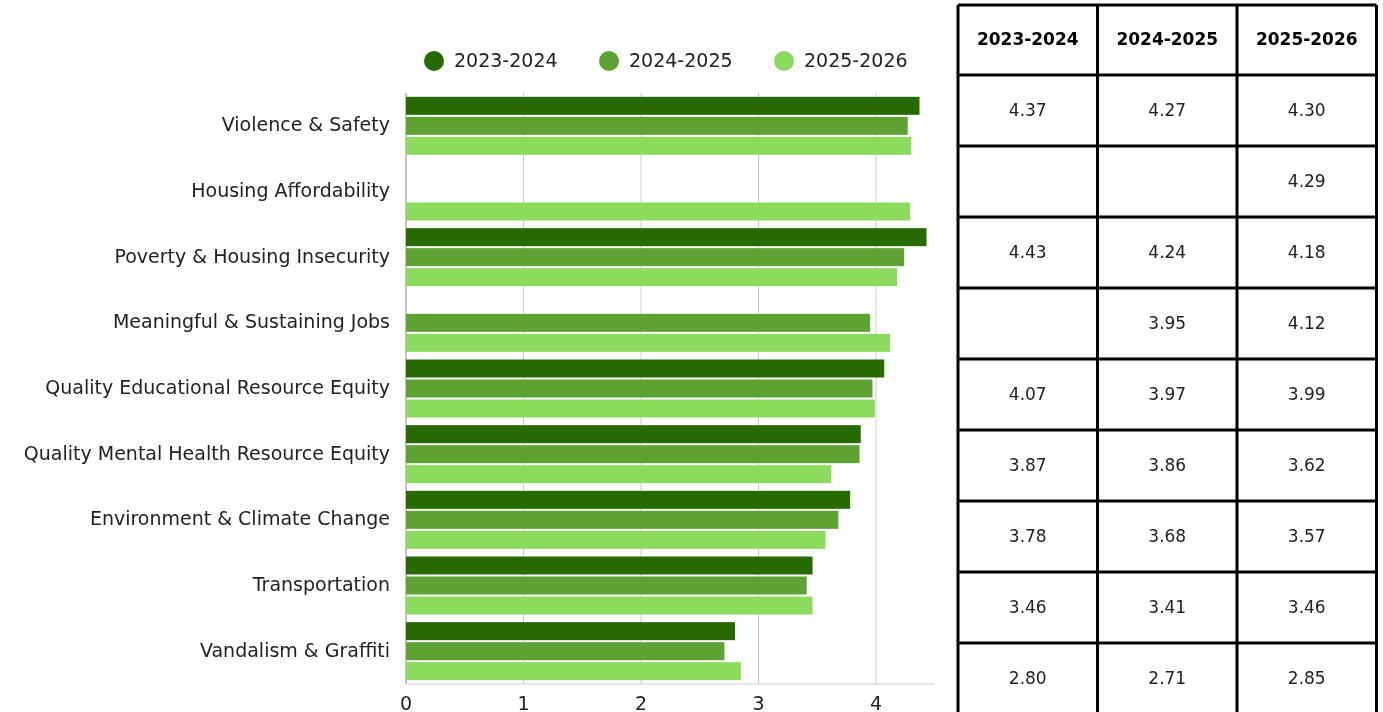 The height and width of the screenshot is (712, 1383). I want to click on data-label: 2.85, so click(1306, 677).